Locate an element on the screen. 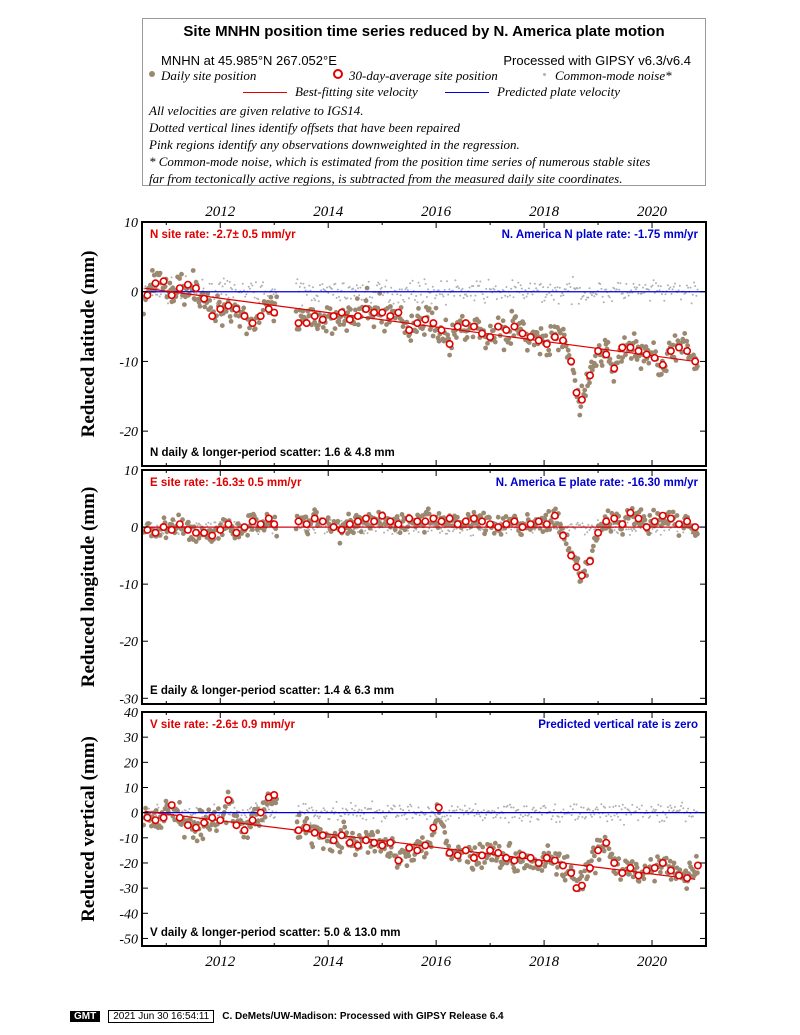 The height and width of the screenshot is (1035, 800). plot-area is located at coordinates (424, 343).